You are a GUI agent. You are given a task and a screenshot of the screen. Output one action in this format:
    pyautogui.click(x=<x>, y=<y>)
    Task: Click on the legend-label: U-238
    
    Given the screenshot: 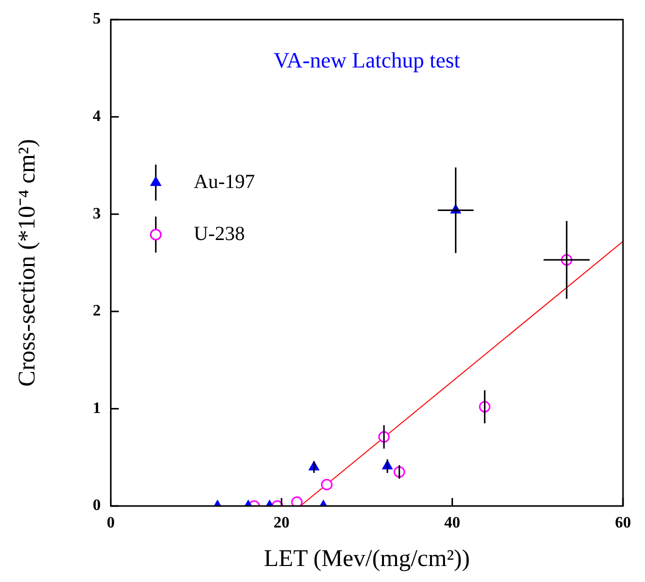 What is the action you would take?
    pyautogui.click(x=219, y=233)
    